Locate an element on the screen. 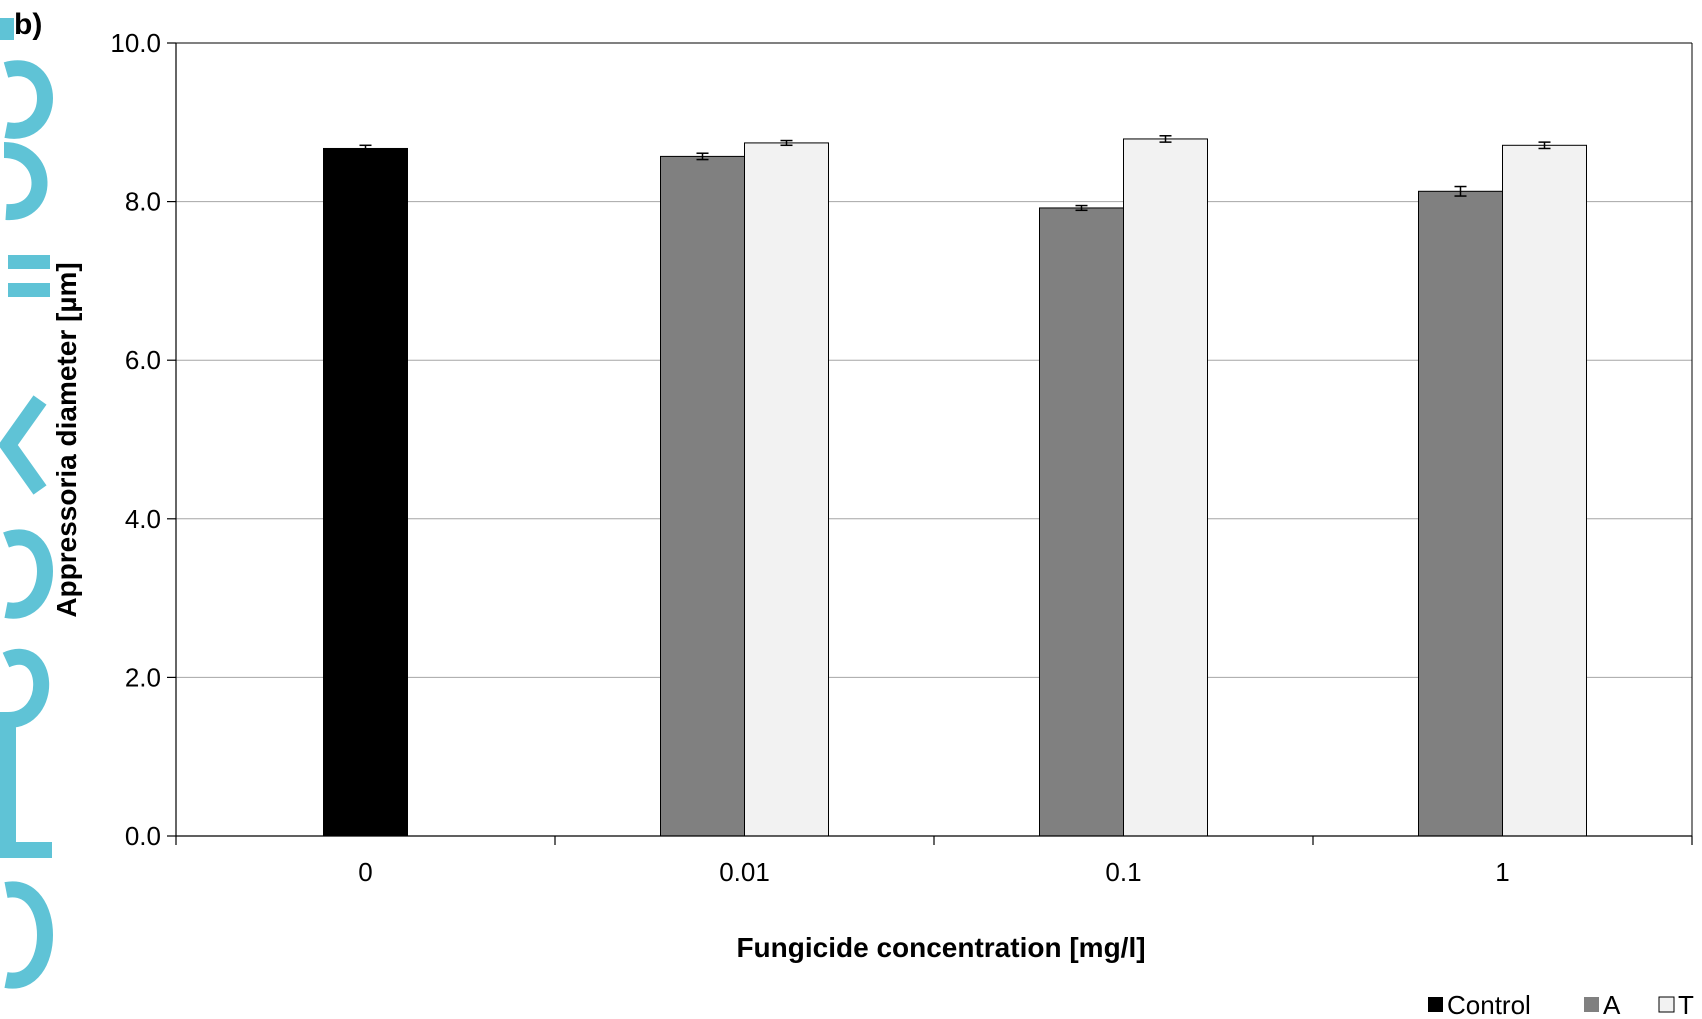 The width and height of the screenshot is (1702, 1019). bar-a-0.01 is located at coordinates (702, 496).